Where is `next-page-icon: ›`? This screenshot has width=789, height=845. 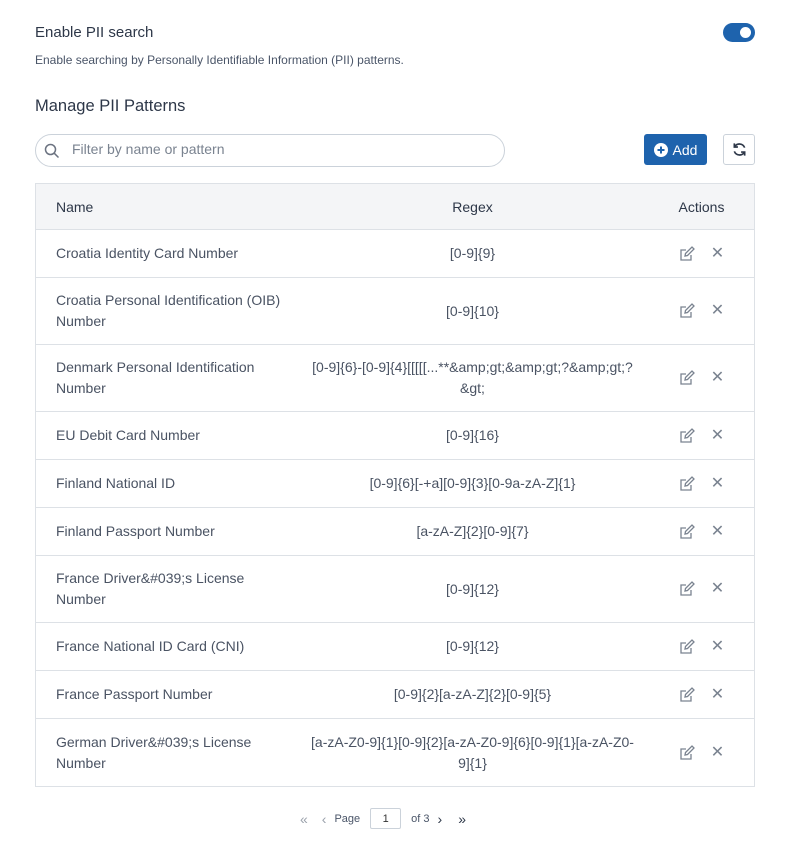
next-page-icon: › is located at coordinates (440, 818).